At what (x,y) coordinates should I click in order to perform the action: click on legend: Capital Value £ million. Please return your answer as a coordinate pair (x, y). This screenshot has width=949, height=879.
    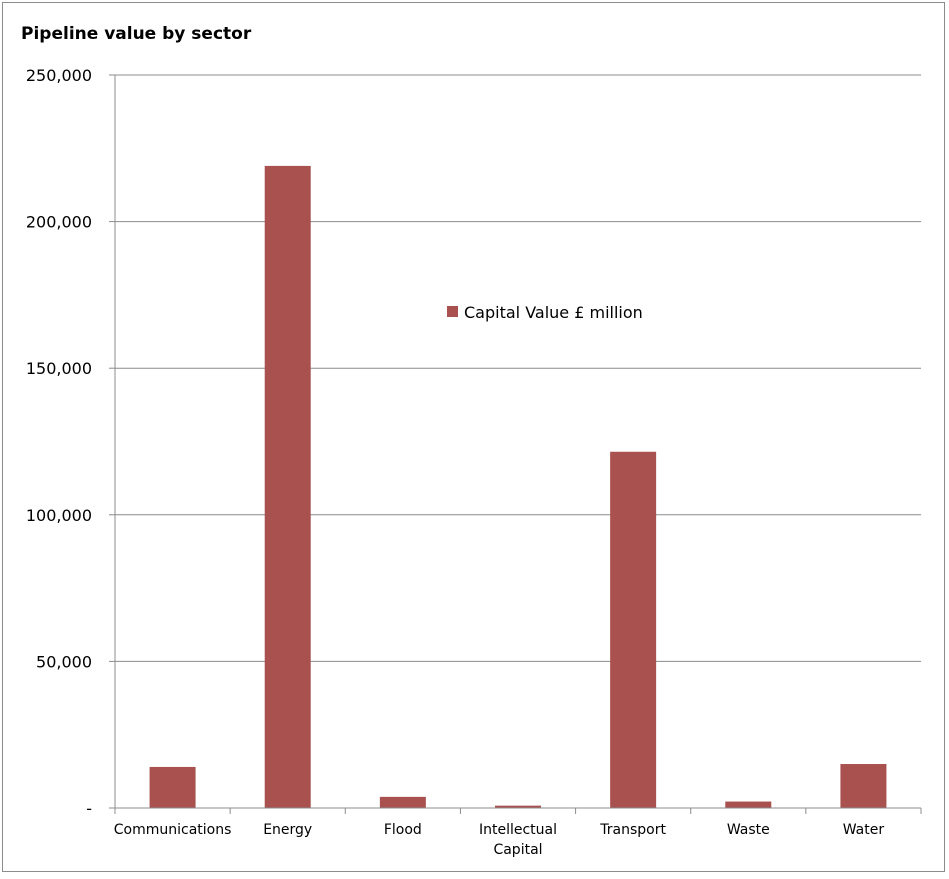
    Looking at the image, I should click on (545, 312).